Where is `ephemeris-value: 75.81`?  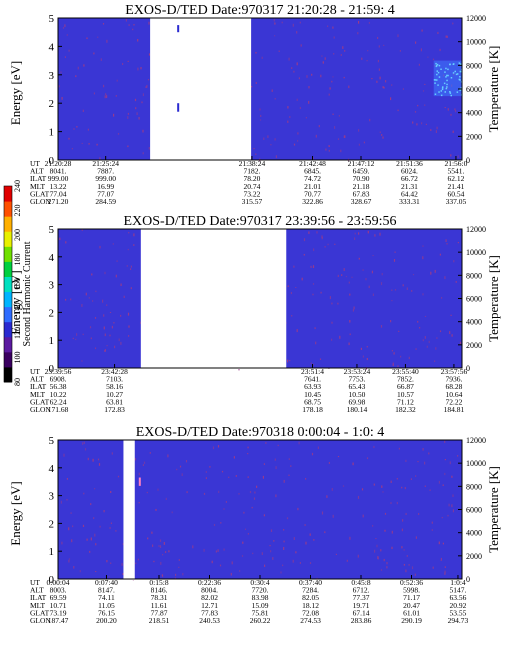
ephemeris-value: 75.81 is located at coordinates (260, 612).